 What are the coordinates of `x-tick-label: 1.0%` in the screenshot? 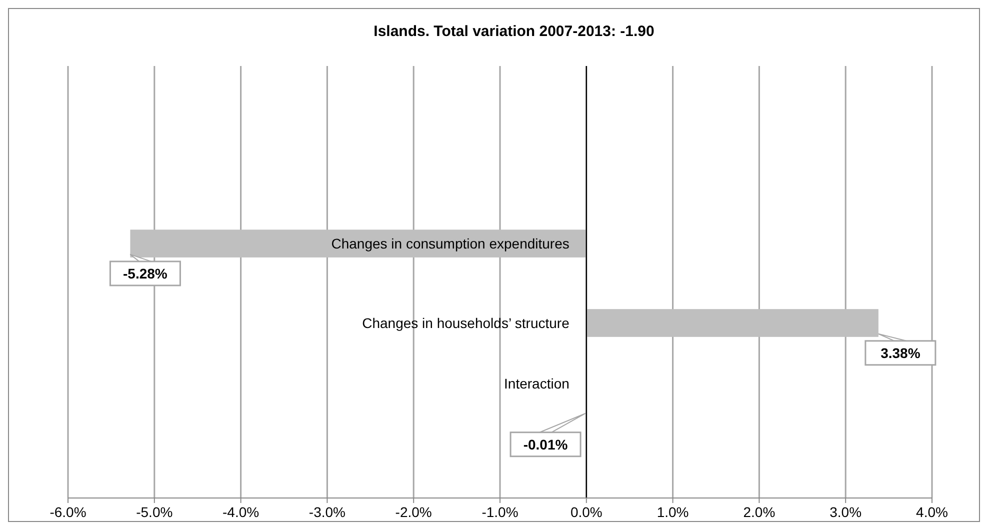 It's located at (672, 512).